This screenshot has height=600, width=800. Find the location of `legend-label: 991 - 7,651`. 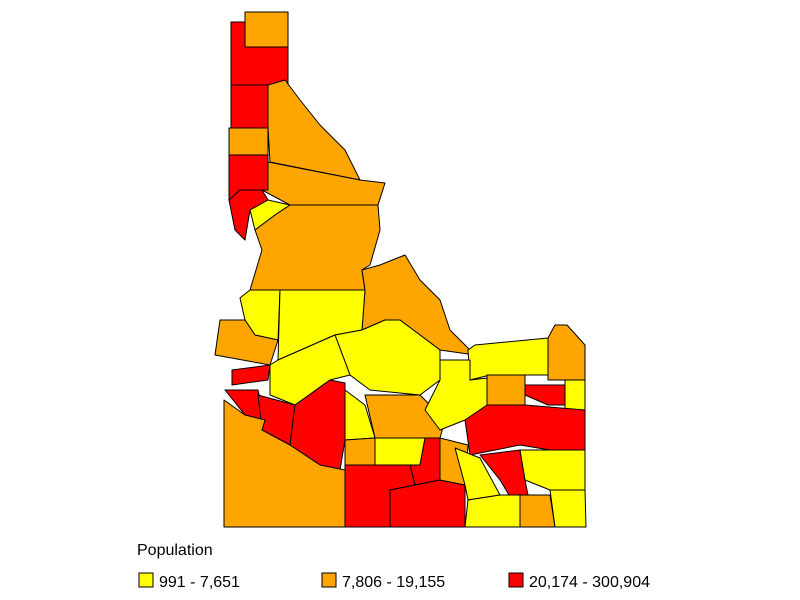

legend-label: 991 - 7,651 is located at coordinates (199, 582).